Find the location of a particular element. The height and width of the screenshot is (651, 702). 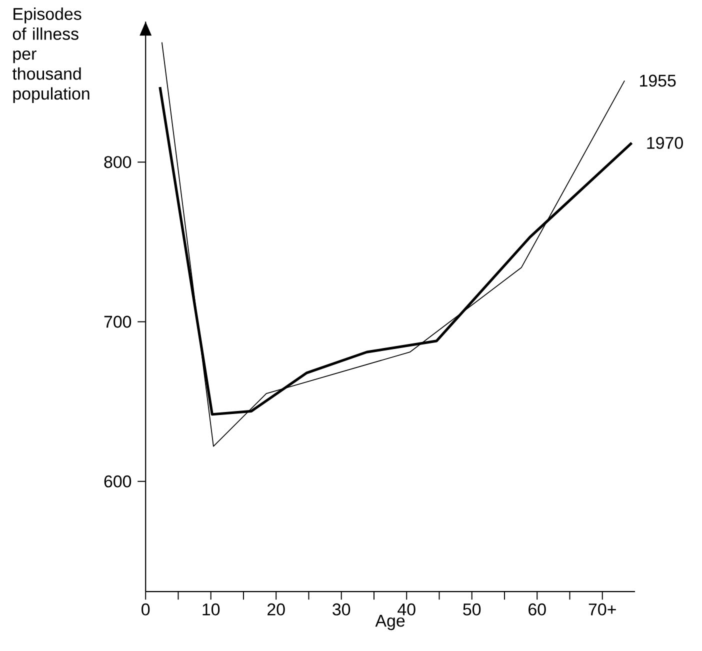

y-axis-title: Episodes of illness per thousand population is located at coordinates (51, 56).